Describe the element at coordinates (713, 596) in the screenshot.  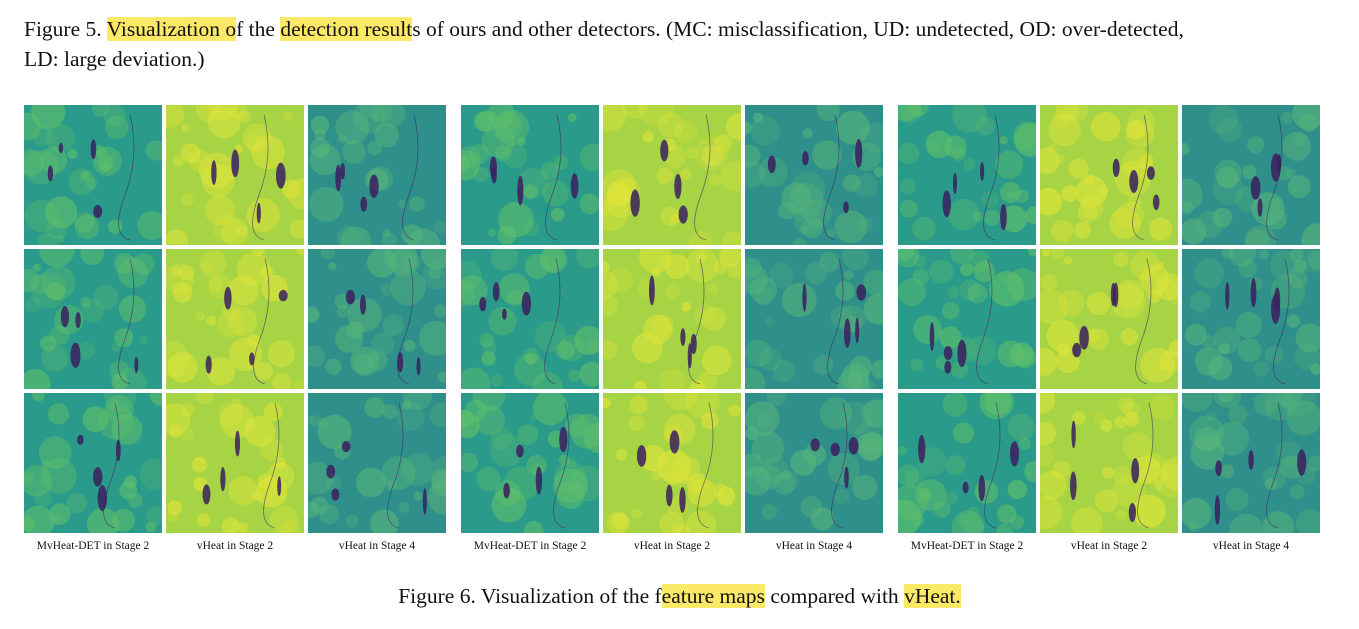
I see `highlight-feature-maps: eature maps` at that location.